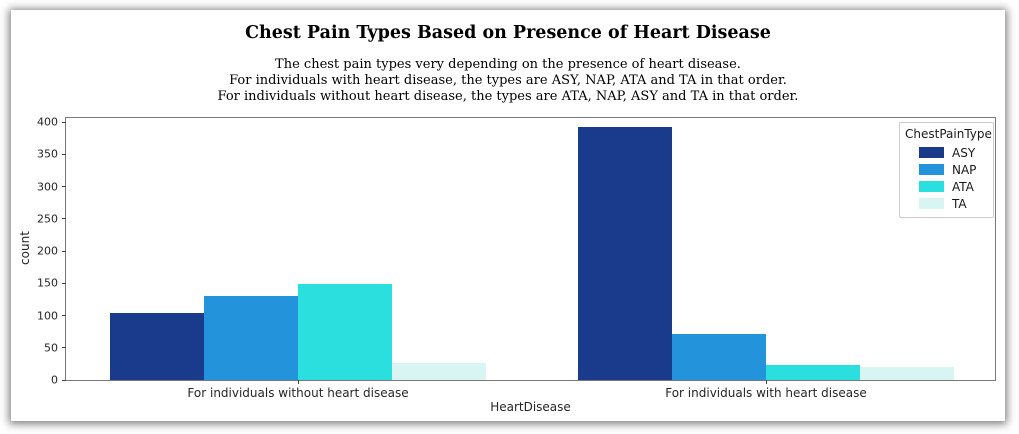 The width and height of the screenshot is (1019, 434). I want to click on bar-nap-group1, so click(251, 337).